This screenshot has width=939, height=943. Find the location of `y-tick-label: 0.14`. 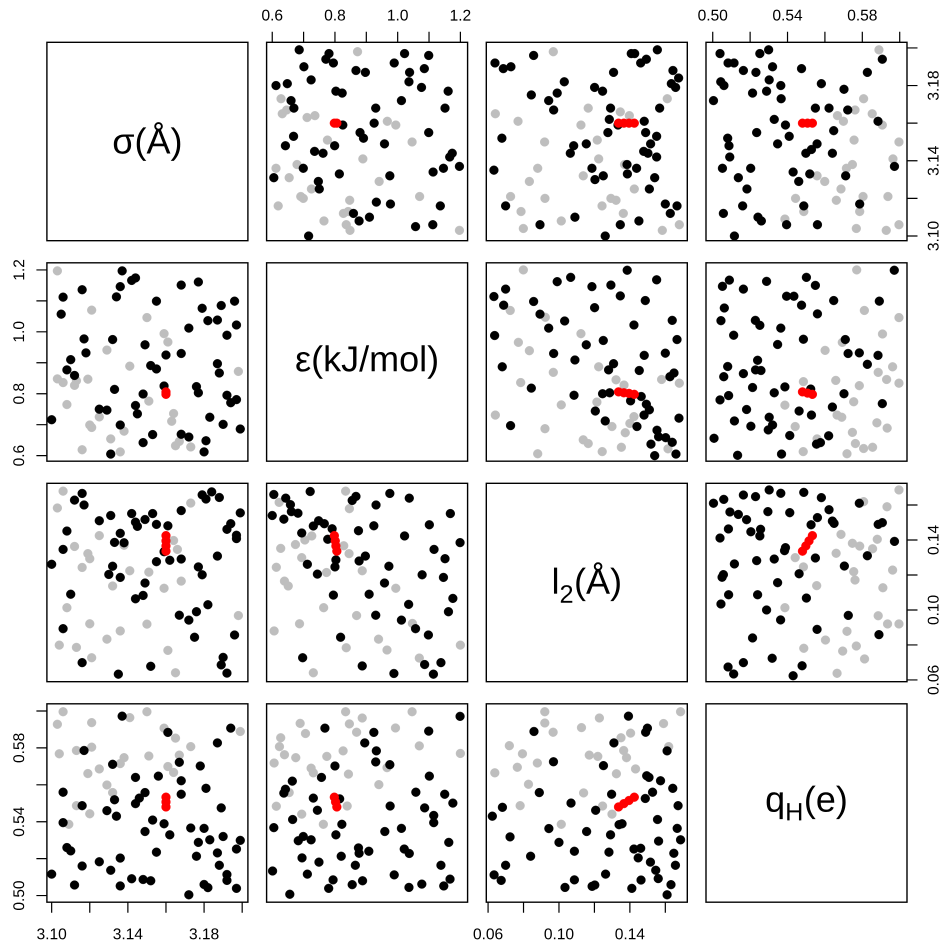

y-tick-label: 0.14 is located at coordinates (933, 539).